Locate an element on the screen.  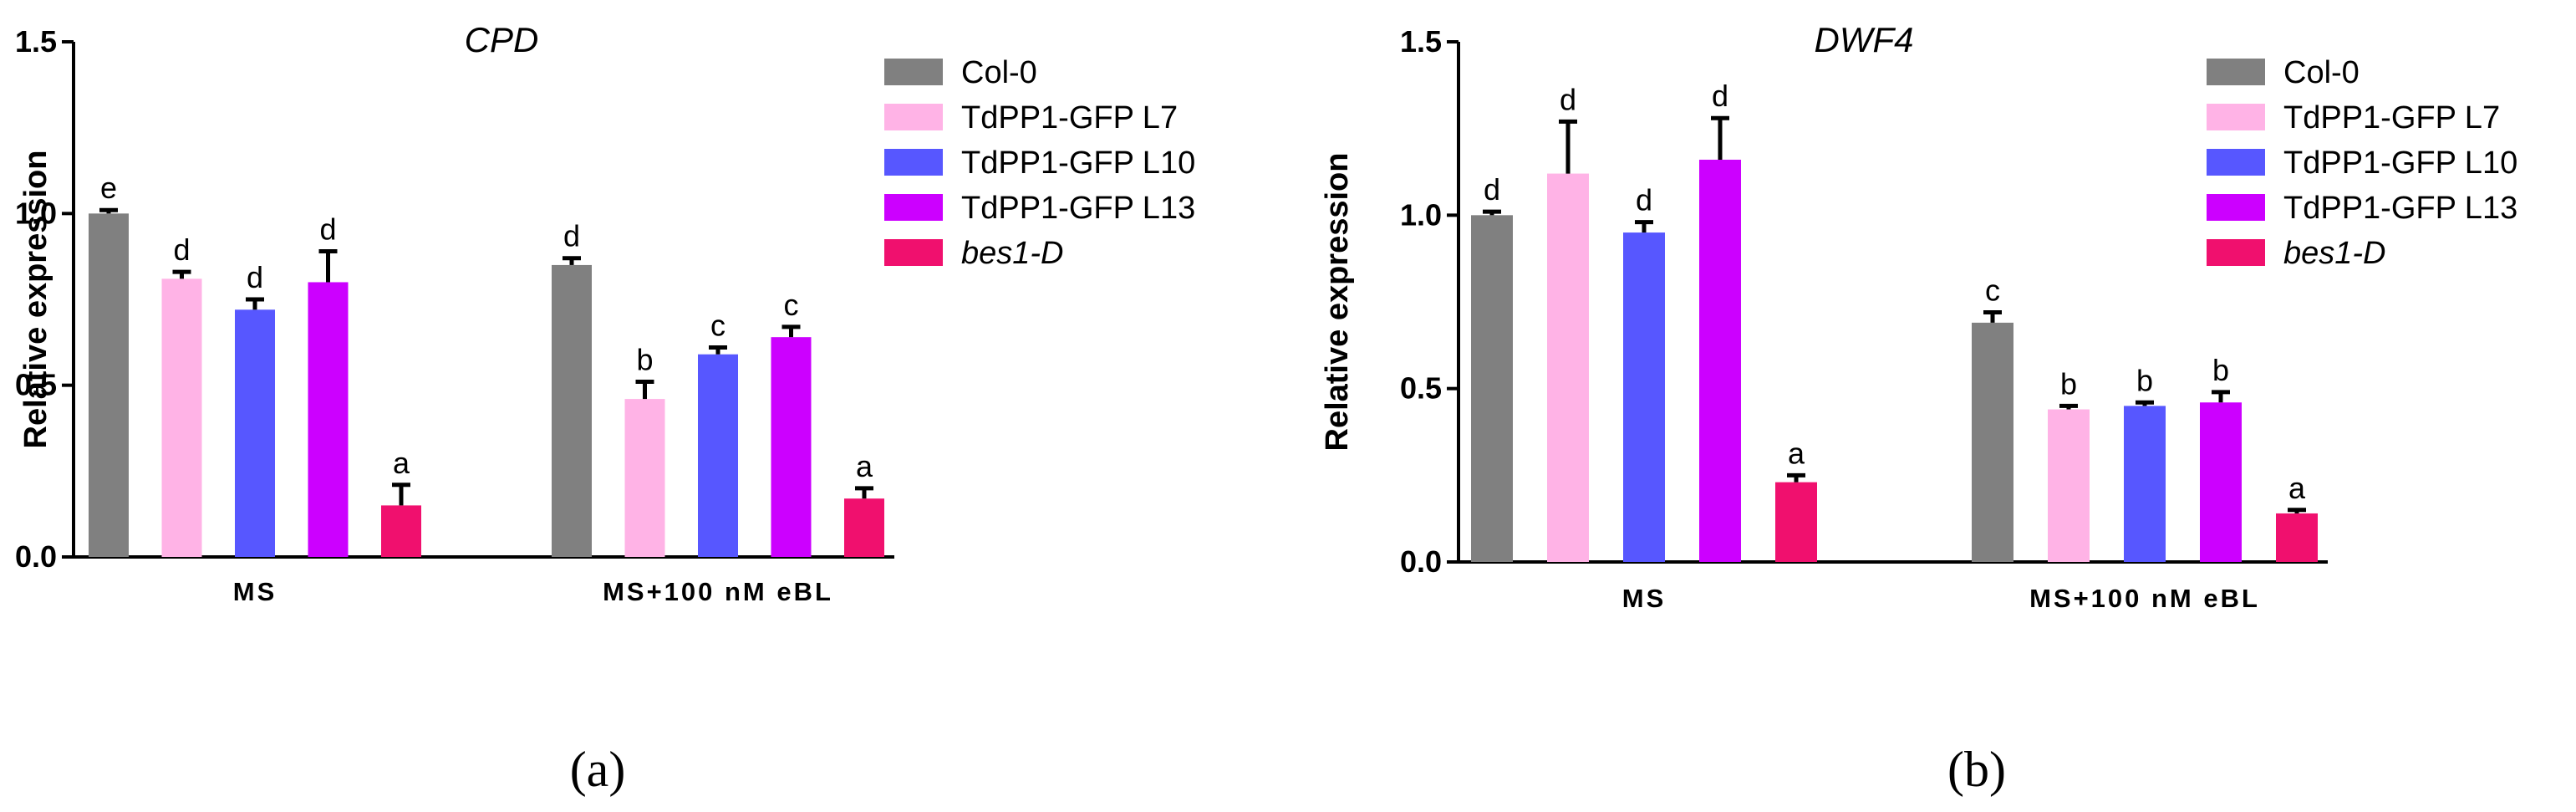
chart-title: DWF4 is located at coordinates (1864, 39).